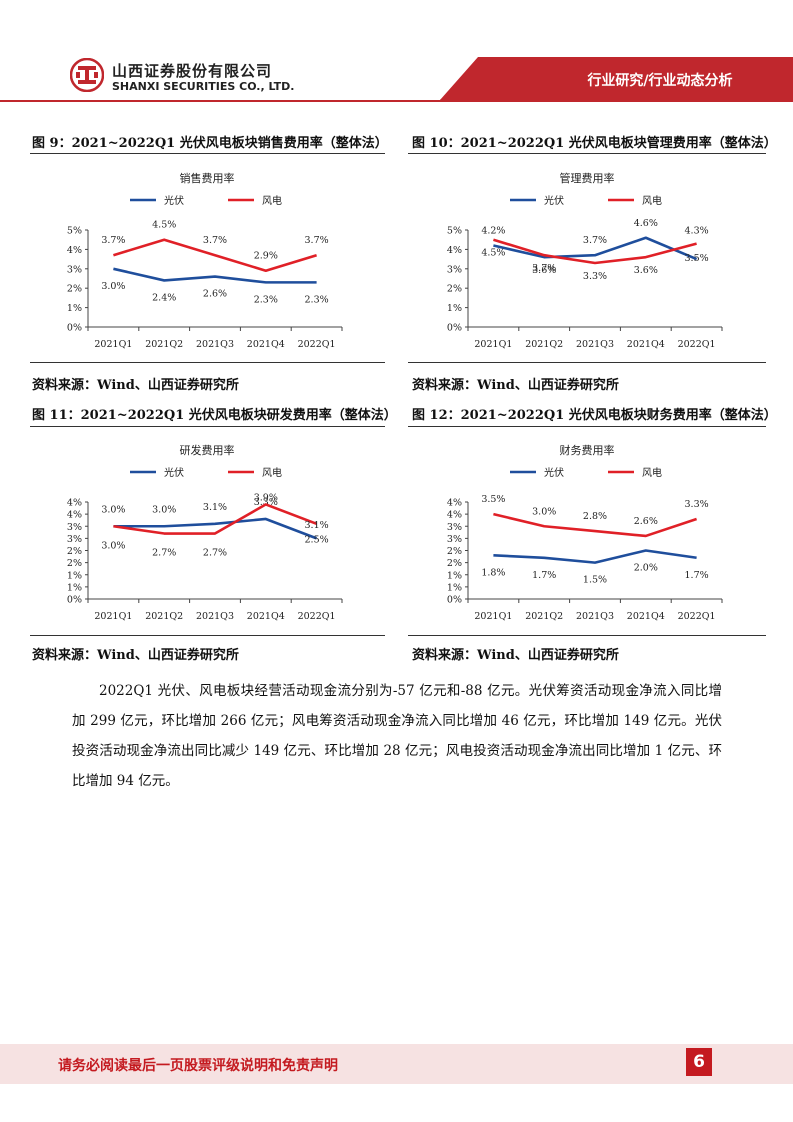 This screenshot has height=1122, width=793. What do you see at coordinates (493, 499) in the screenshot?
I see `data-label-wind: 3.5%` at bounding box center [493, 499].